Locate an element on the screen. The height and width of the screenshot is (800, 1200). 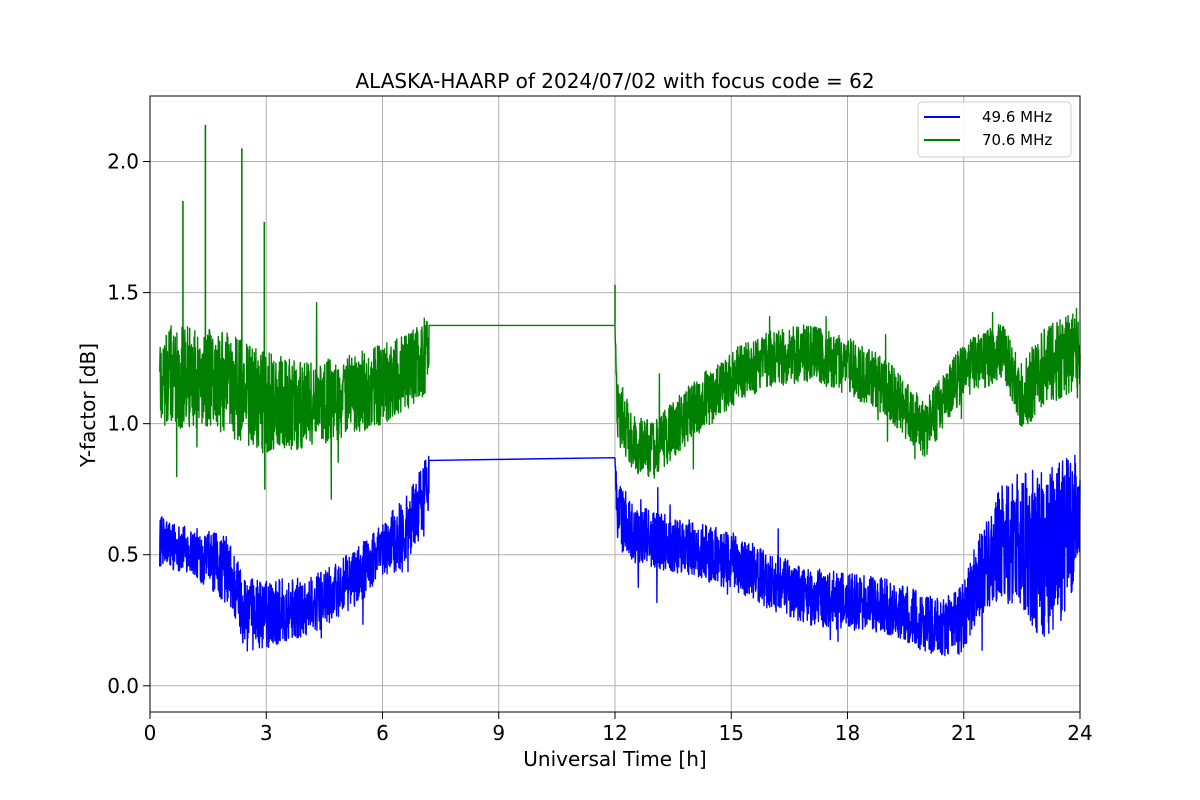
x-tick-label: 24 is located at coordinates (1079, 733).